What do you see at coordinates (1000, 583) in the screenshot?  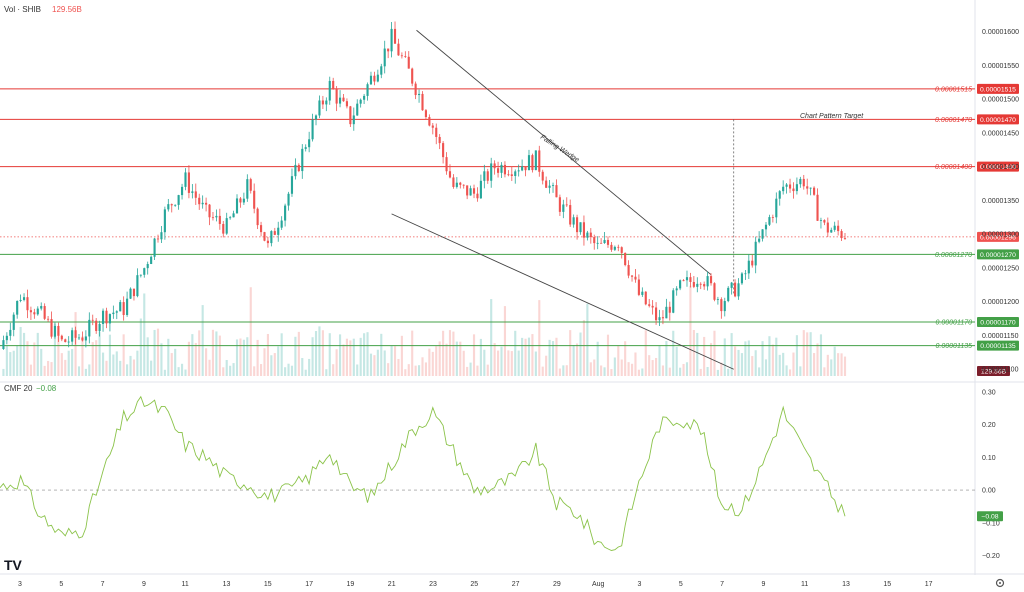 I see `settings-gear-icon` at bounding box center [1000, 583].